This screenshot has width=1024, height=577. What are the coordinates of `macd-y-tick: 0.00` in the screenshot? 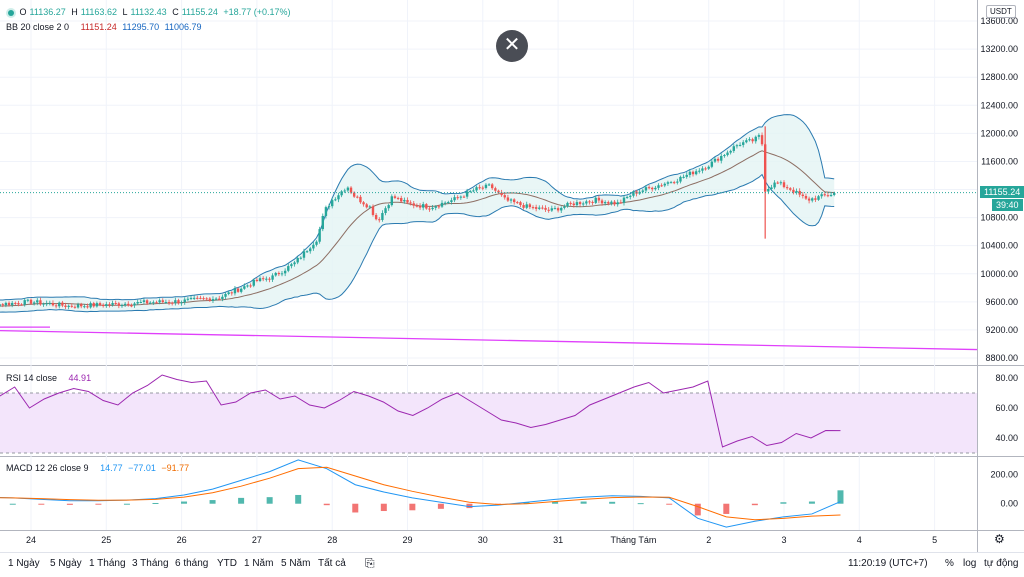 It's located at (1009, 504).